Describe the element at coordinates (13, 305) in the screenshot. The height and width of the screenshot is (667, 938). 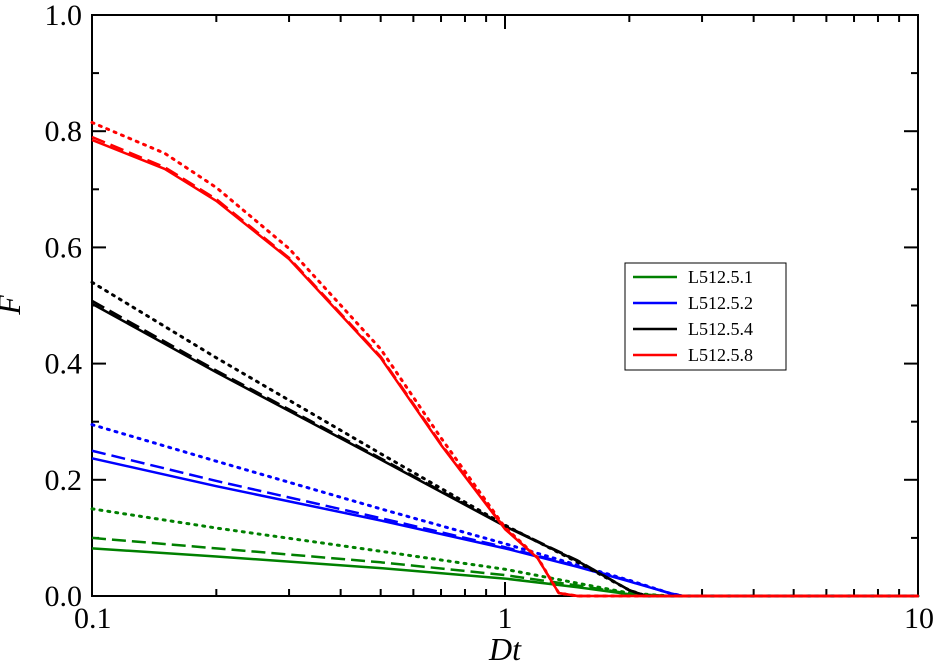
I see `y-axis-title: F` at that location.